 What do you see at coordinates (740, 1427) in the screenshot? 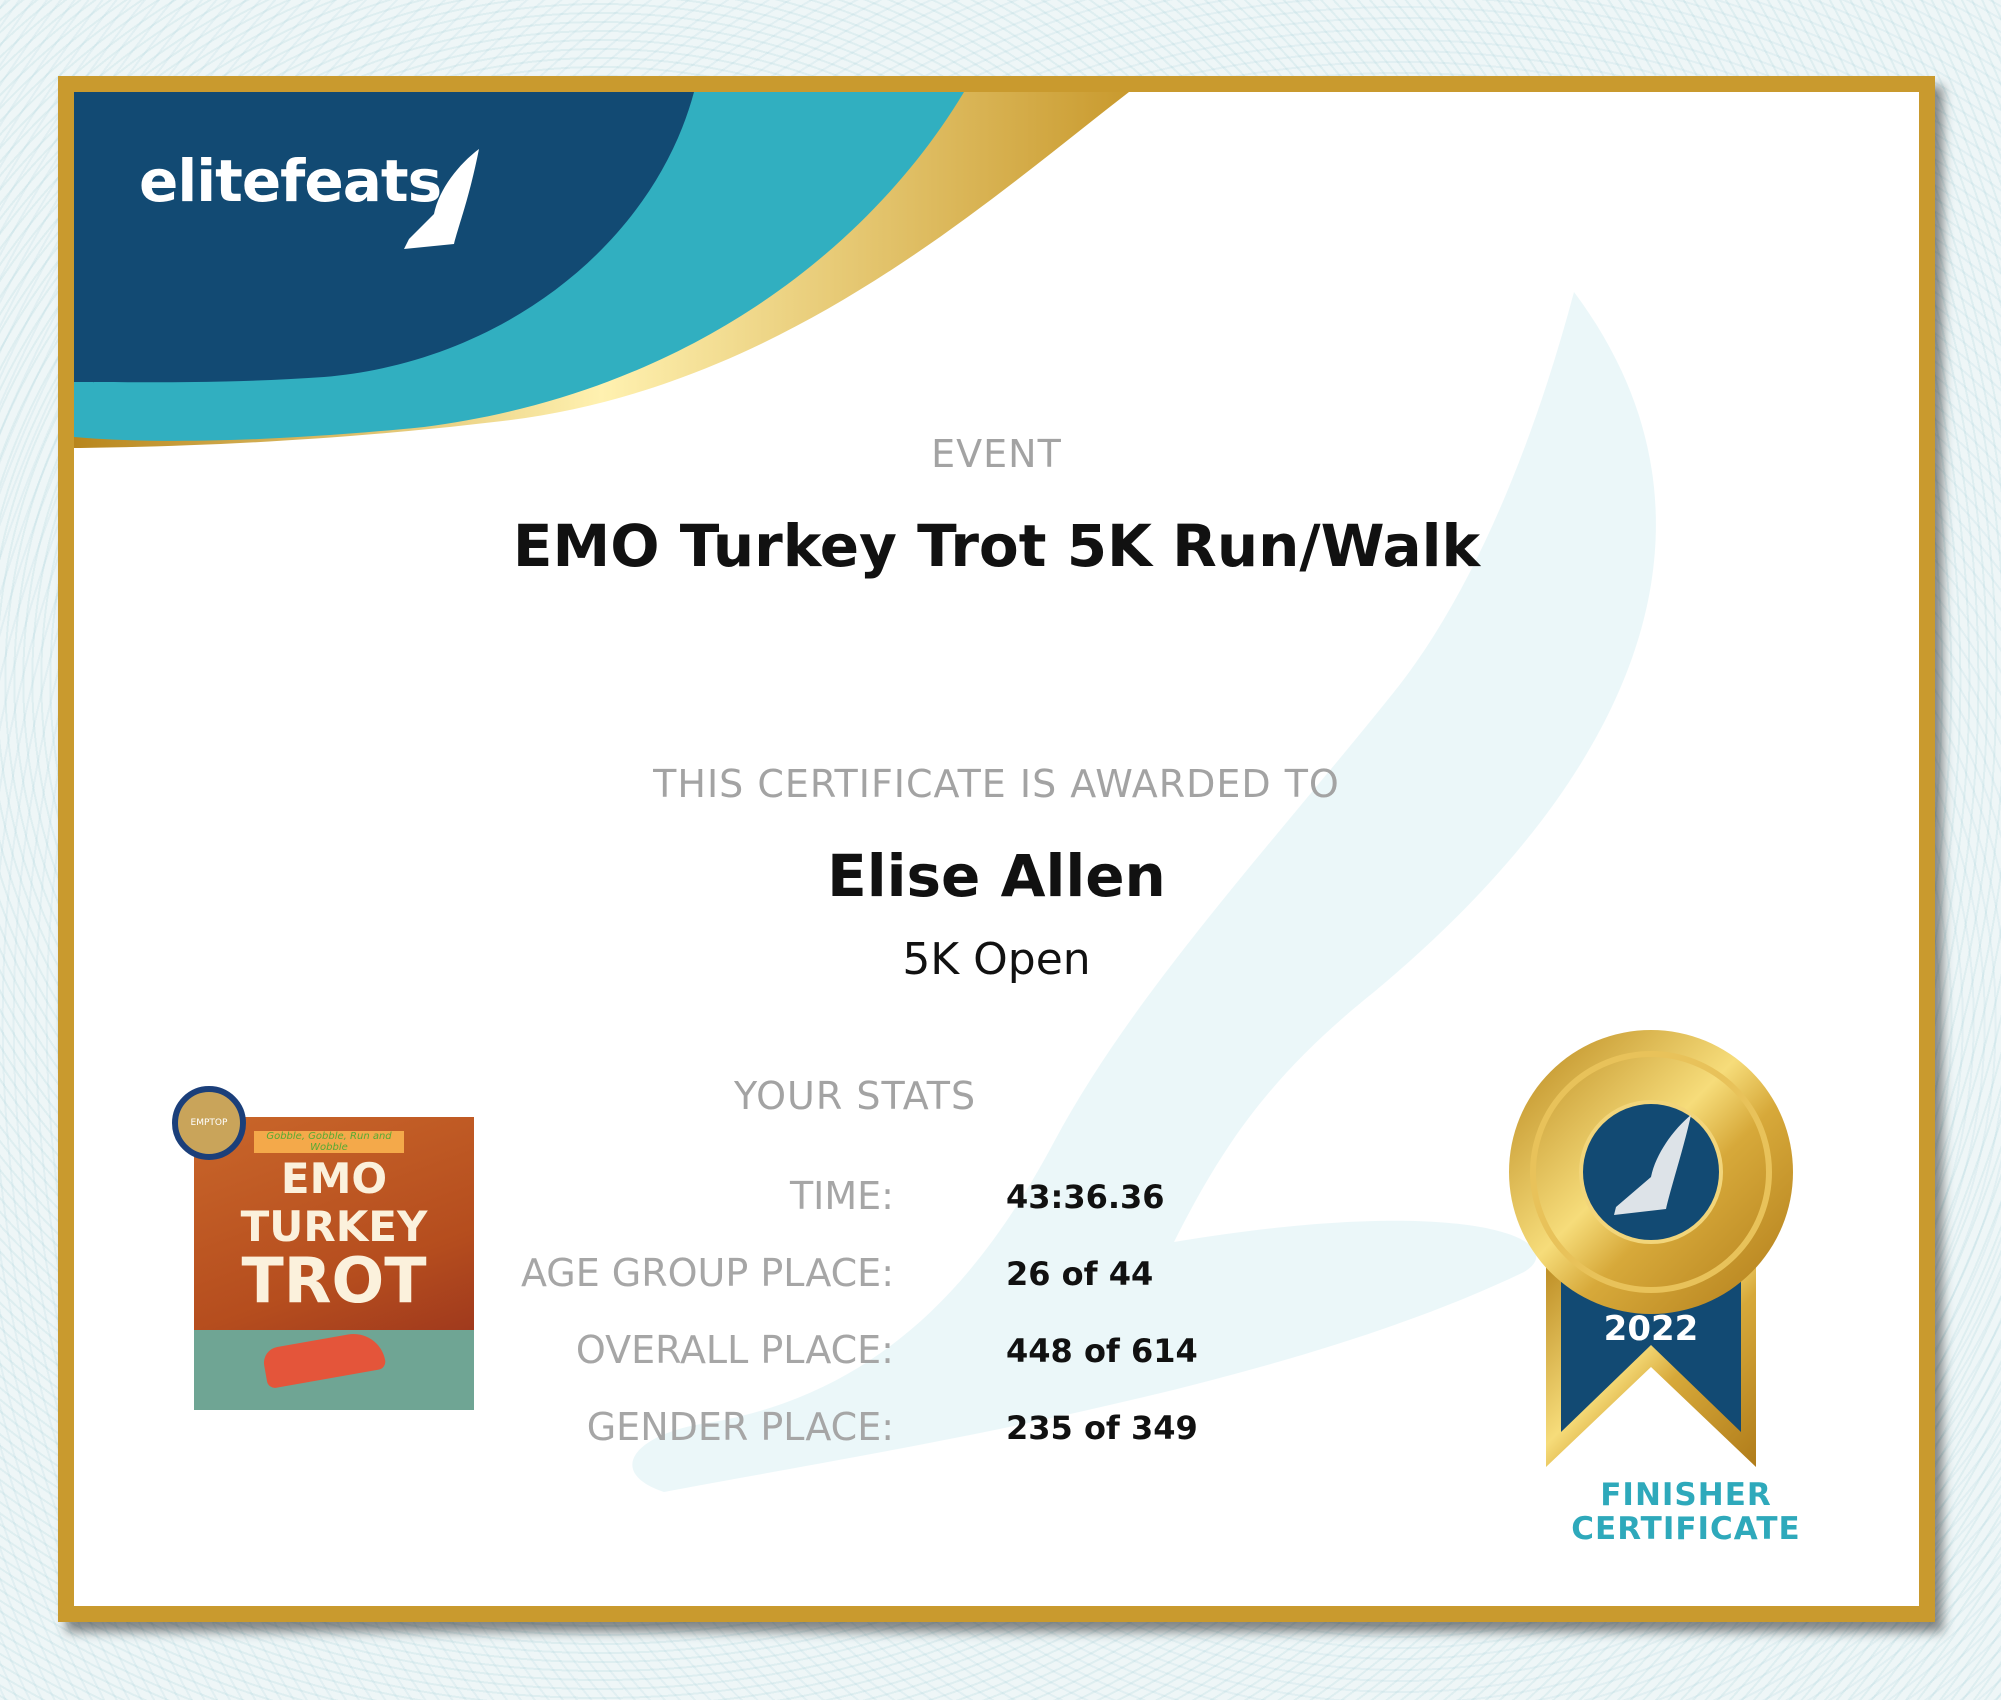
I see `stat-label: GENDER PLACE:` at bounding box center [740, 1427].